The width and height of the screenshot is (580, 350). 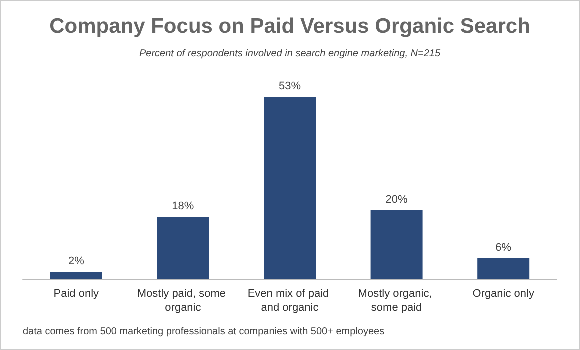 What do you see at coordinates (290, 301) in the screenshot?
I see `x-tick-label: Even mix of paid and organic` at bounding box center [290, 301].